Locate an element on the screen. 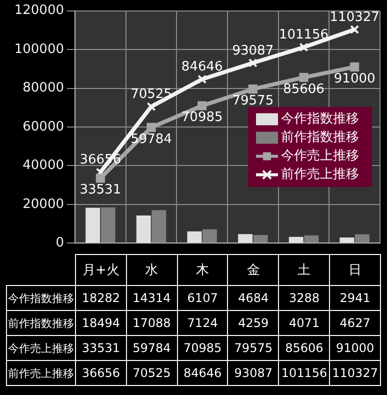 This screenshot has height=395, width=387. x-tick-label: 月+火 is located at coordinates (101, 270).